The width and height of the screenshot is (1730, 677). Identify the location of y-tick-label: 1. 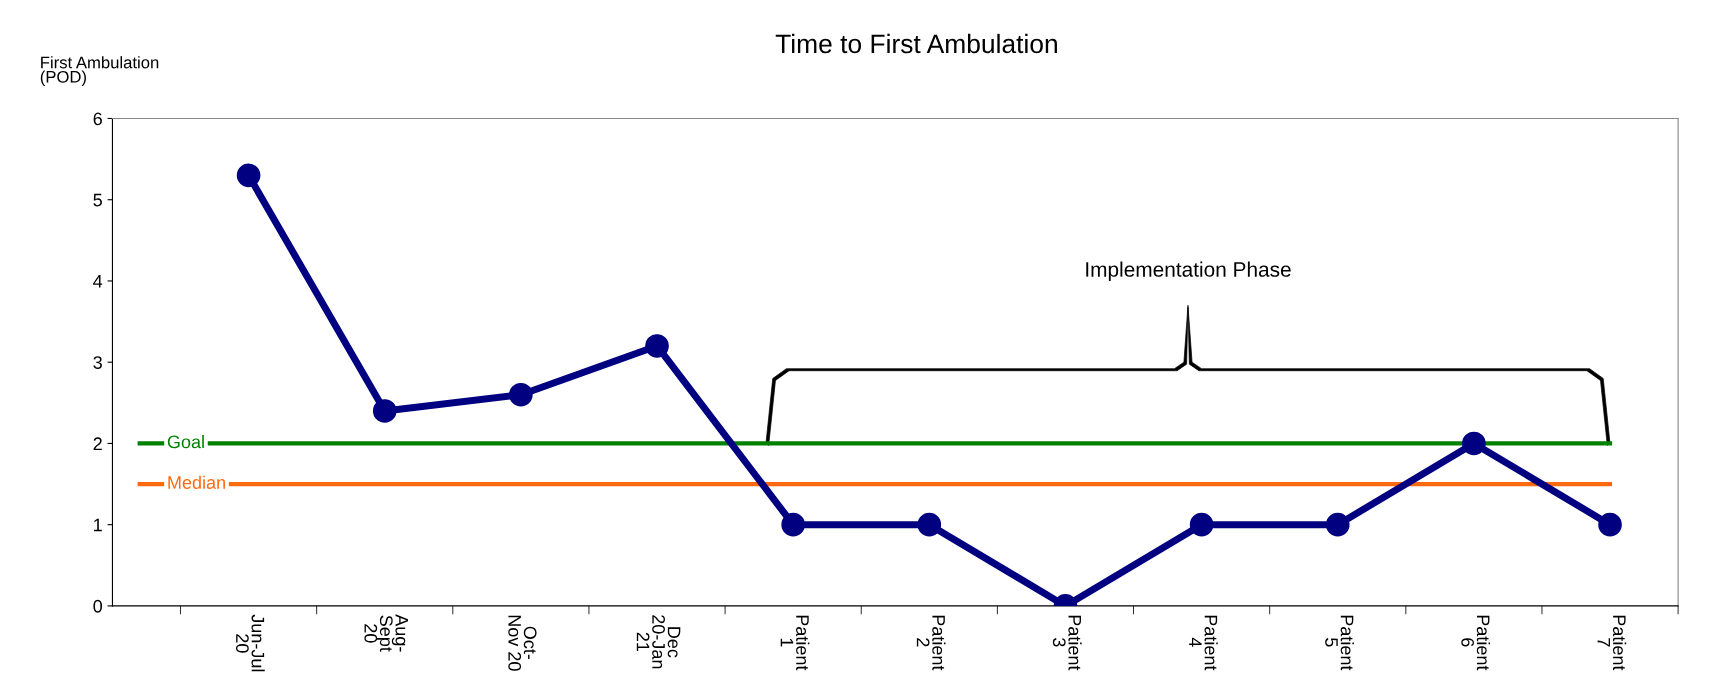
(98, 525).